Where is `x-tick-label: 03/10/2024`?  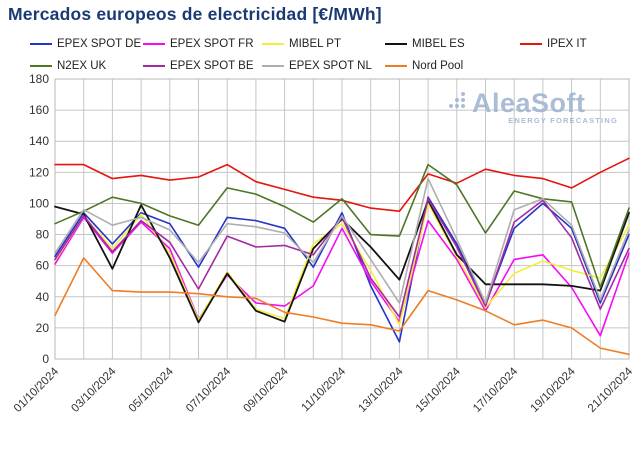
x-tick-label: 03/10/2024 is located at coordinates (94, 390).